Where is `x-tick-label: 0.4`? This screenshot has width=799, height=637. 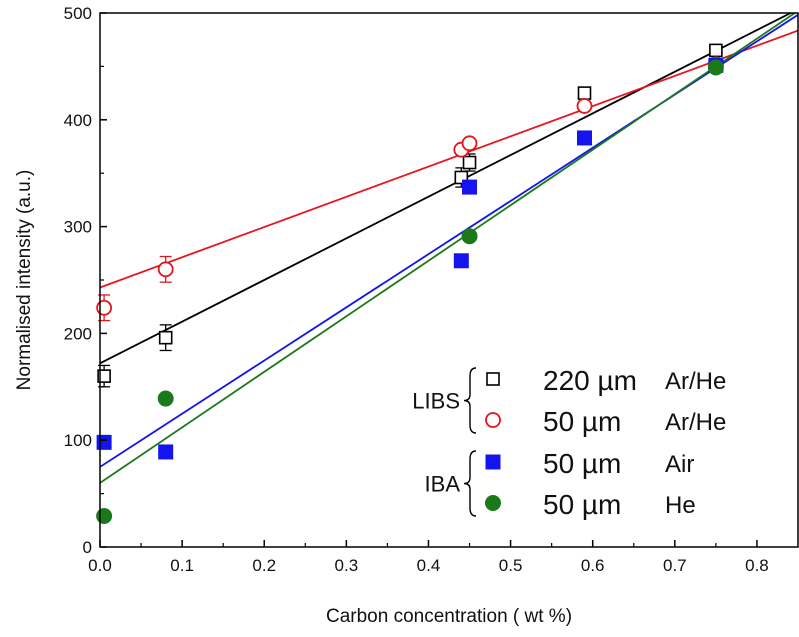
x-tick-label: 0.4 is located at coordinates (429, 565).